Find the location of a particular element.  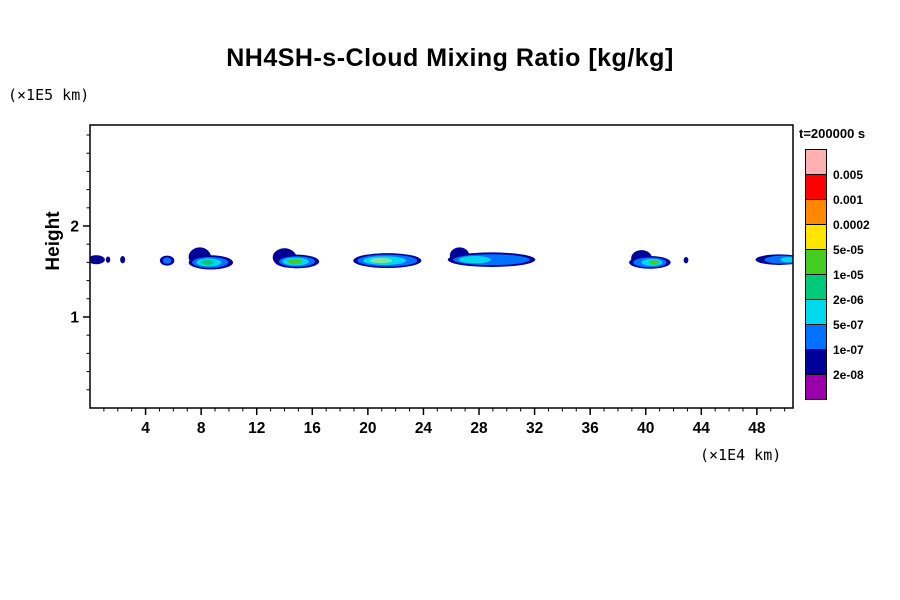

x-tick-label: 32 is located at coordinates (534, 428).